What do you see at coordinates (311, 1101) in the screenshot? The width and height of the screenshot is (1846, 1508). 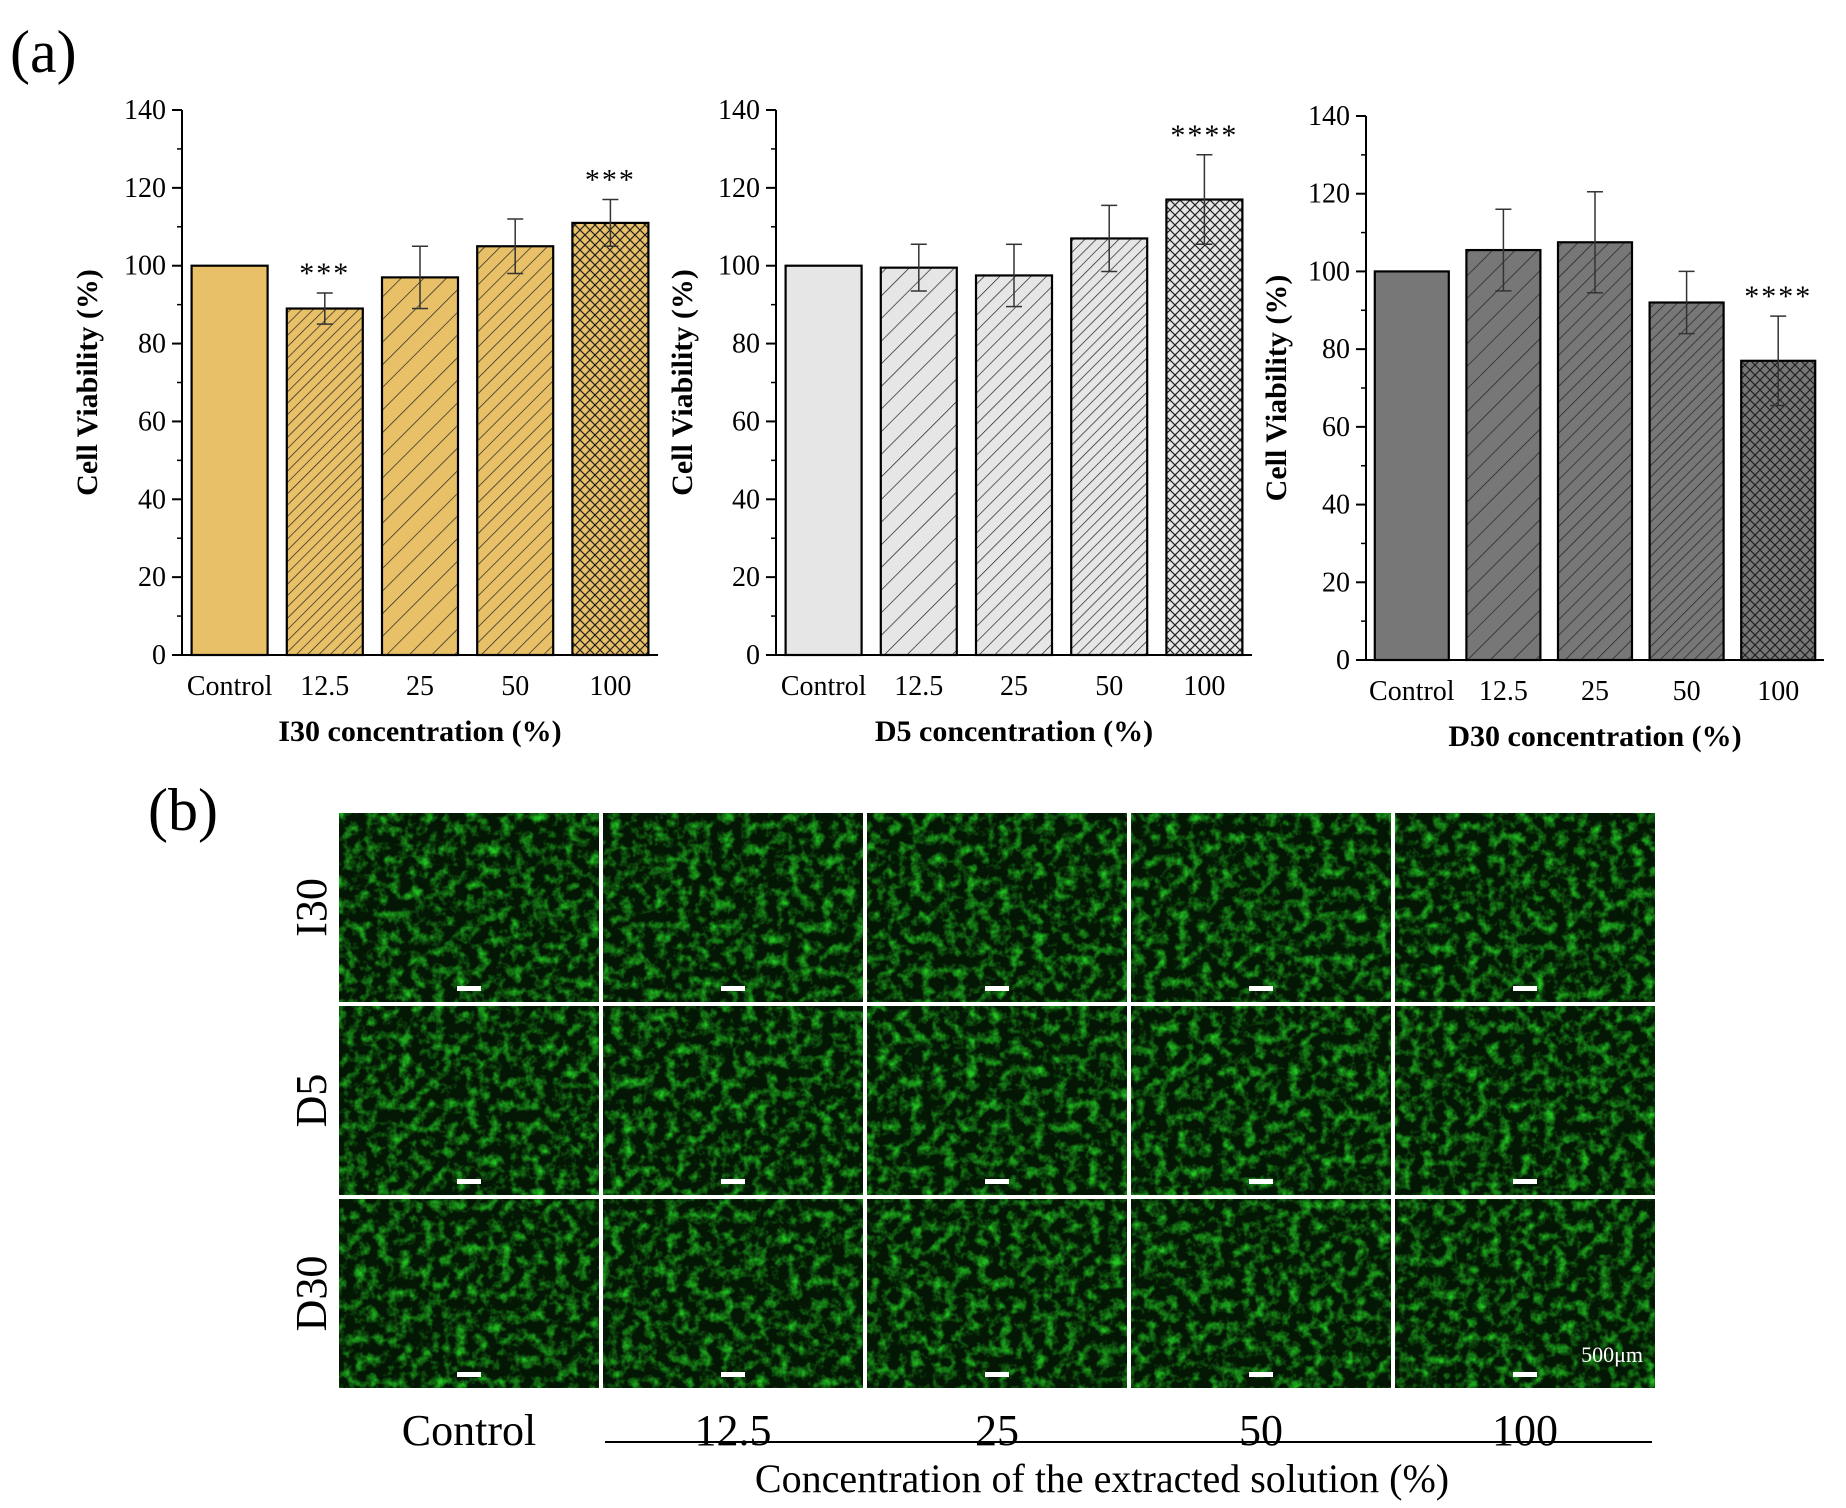 I see `grid-row-label: D5` at bounding box center [311, 1101].